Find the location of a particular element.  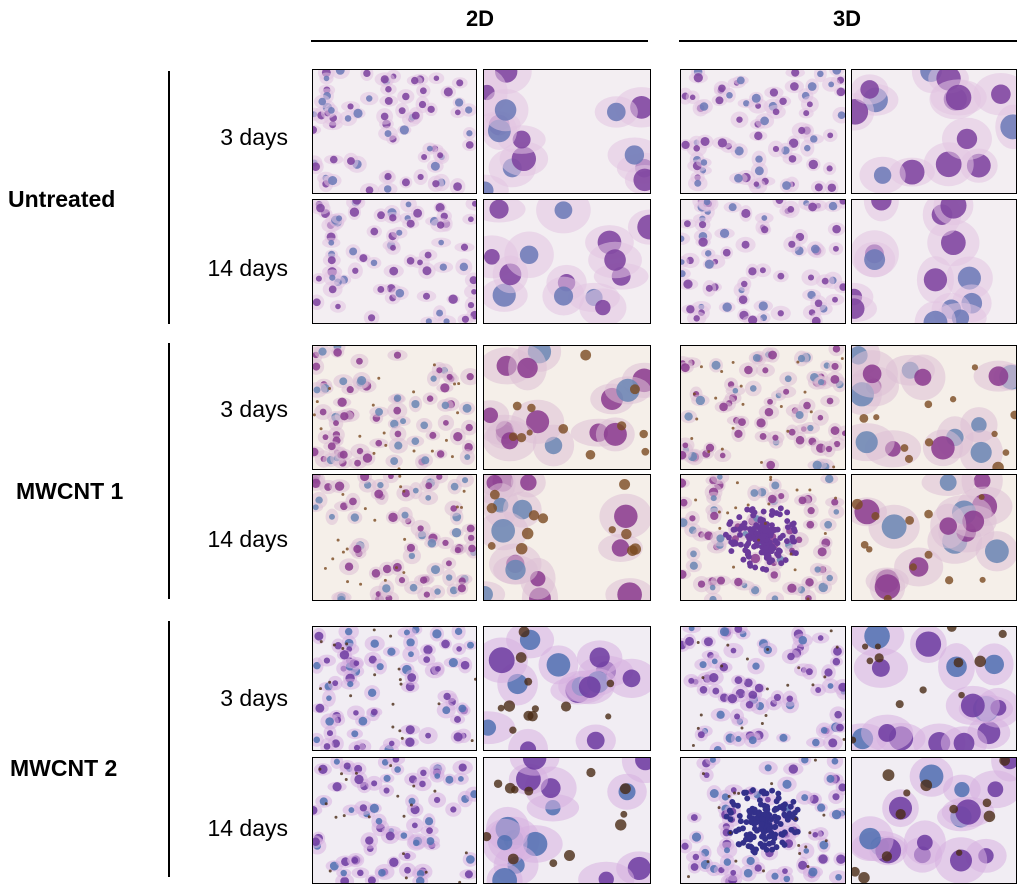

group-label-mwcnt1: MWCNT 1 is located at coordinates (70, 491).